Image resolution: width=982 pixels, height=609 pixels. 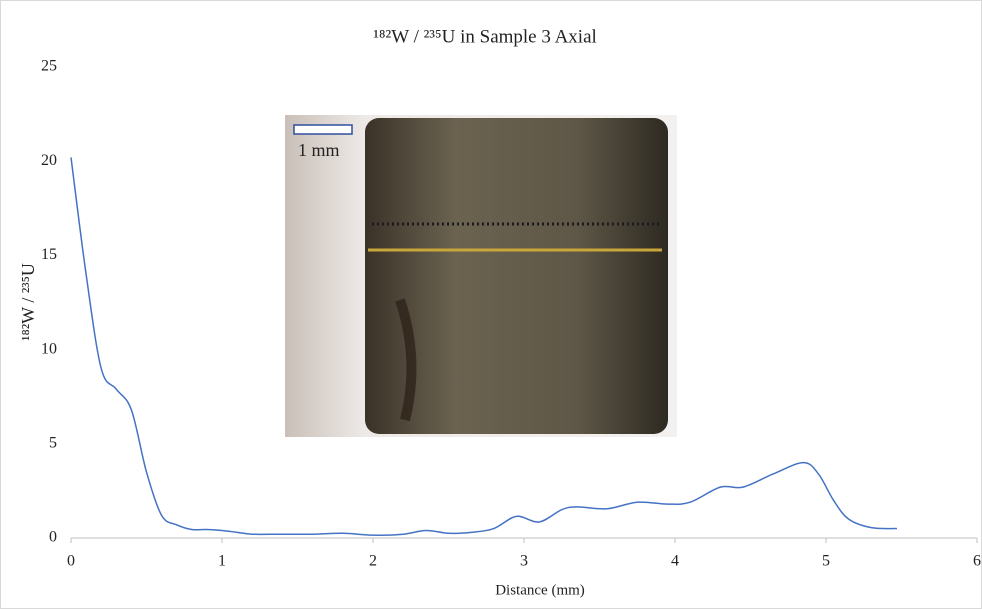 What do you see at coordinates (524, 561) in the screenshot?
I see `x-tick-label: 3` at bounding box center [524, 561].